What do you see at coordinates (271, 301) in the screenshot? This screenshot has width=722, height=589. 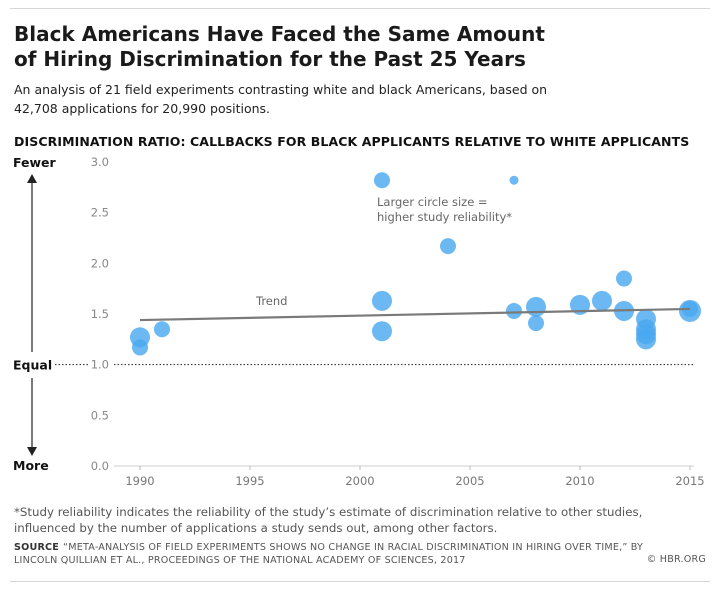 I see `trend-label: Trend` at bounding box center [271, 301].